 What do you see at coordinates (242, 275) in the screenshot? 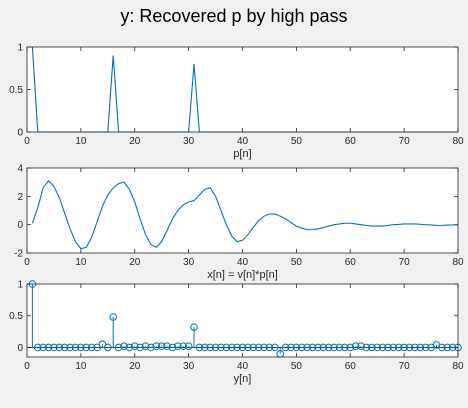
I see `x-axis-label: x[n] = v[n]*p[n]` at bounding box center [242, 275].